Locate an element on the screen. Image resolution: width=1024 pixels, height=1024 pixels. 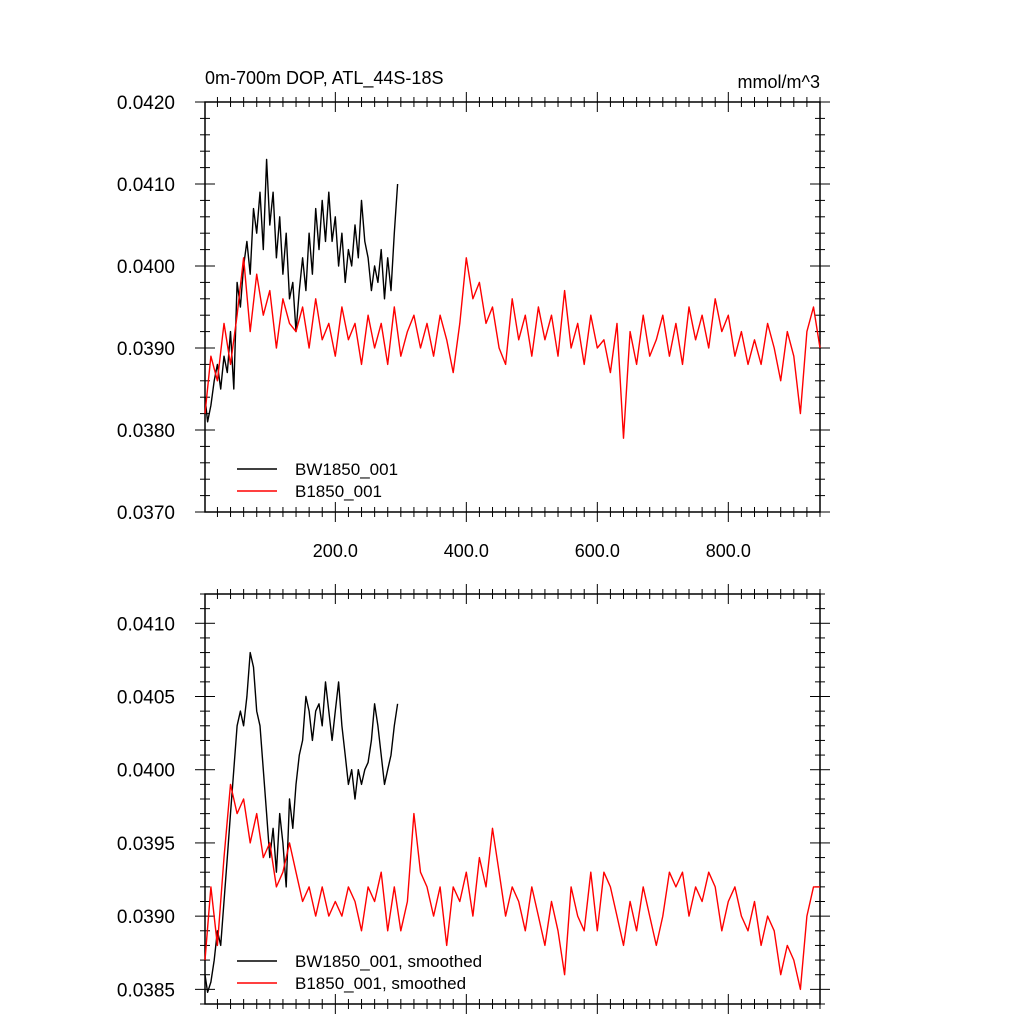
y-tick-label: 0.0405 is located at coordinates (146, 698).